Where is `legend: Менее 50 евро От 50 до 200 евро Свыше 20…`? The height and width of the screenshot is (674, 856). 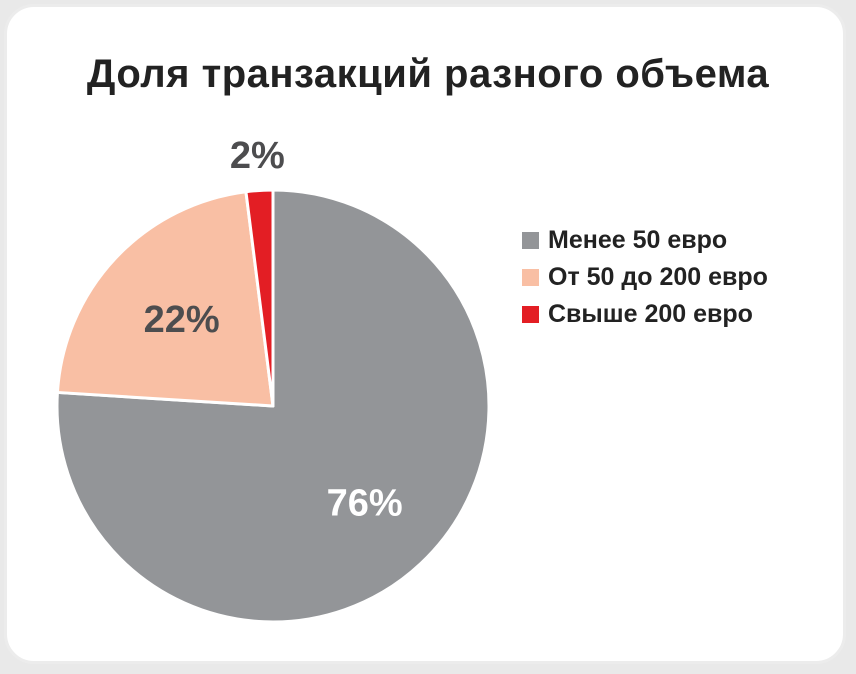
legend: Менее 50 евро От 50 до 200 евро Свыше 20… is located at coordinates (645, 277).